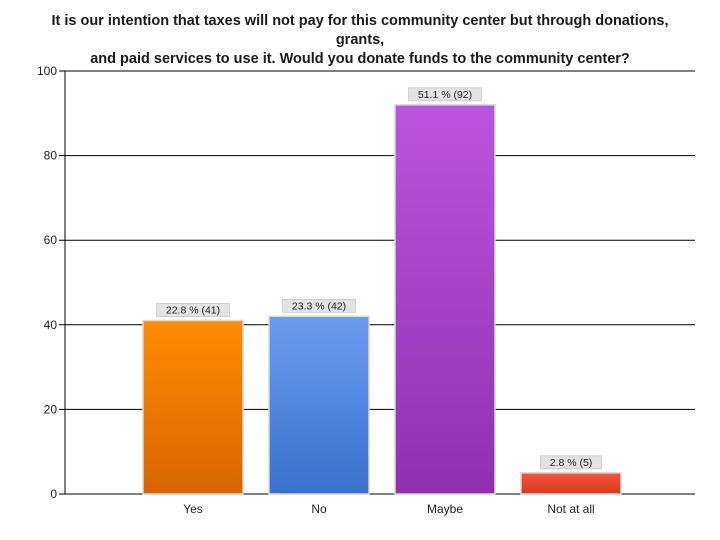 The height and width of the screenshot is (540, 720). I want to click on bar-not-at-all, so click(571, 483).